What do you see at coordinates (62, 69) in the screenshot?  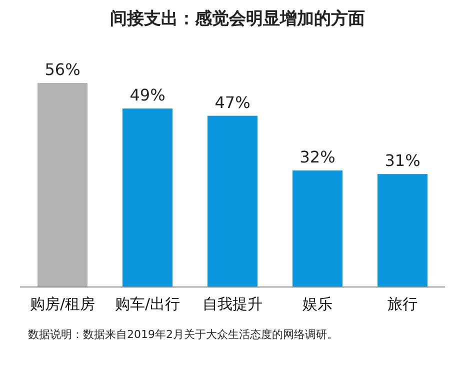 I see `data-label: 56%` at bounding box center [62, 69].